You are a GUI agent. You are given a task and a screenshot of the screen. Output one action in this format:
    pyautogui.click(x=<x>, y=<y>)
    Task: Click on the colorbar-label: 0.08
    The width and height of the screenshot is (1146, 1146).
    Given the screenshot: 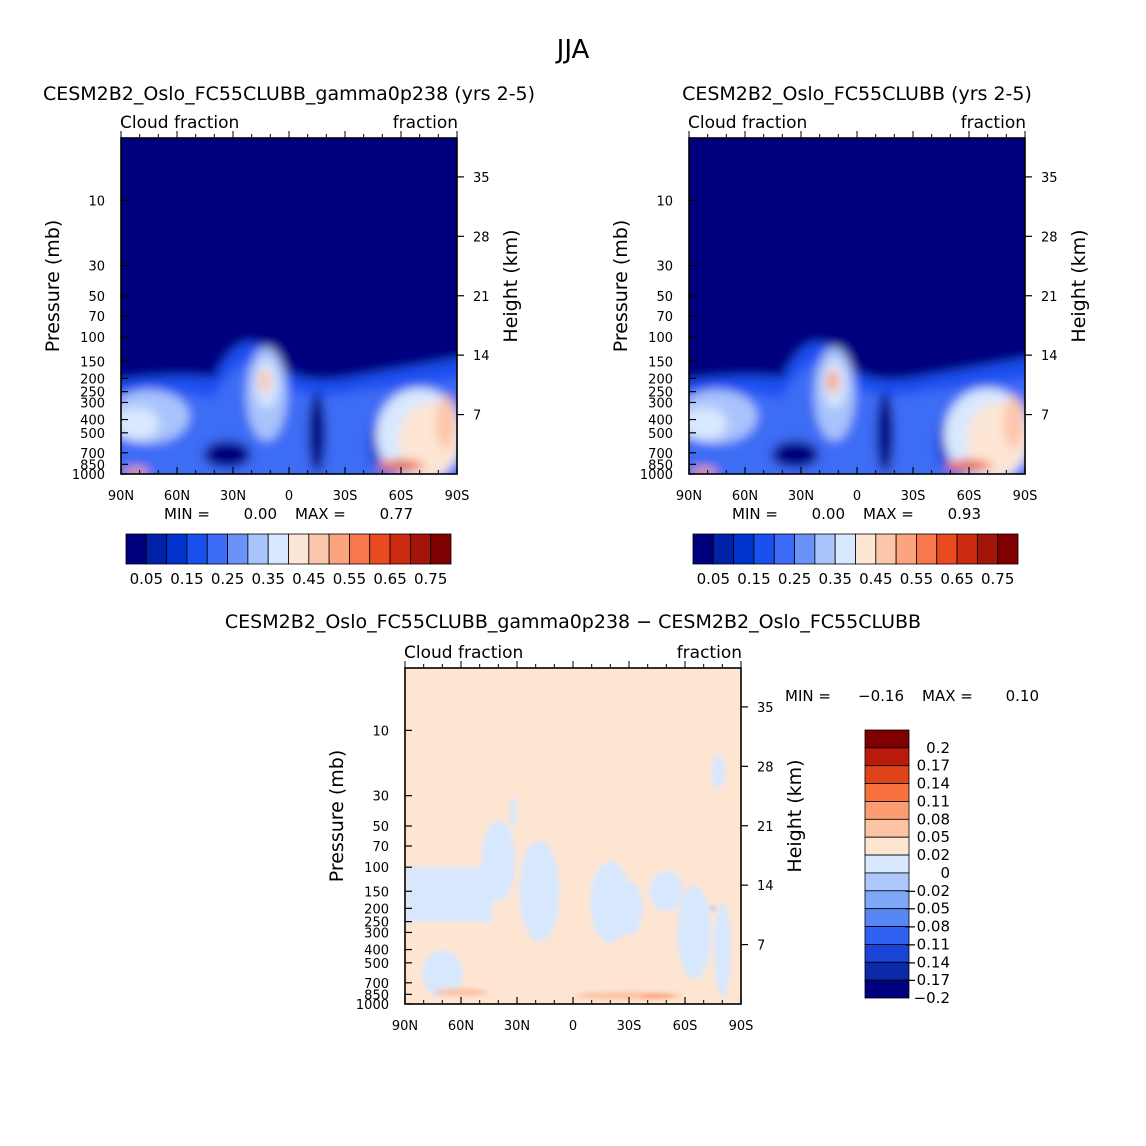 What is the action you would take?
    pyautogui.click(x=933, y=819)
    